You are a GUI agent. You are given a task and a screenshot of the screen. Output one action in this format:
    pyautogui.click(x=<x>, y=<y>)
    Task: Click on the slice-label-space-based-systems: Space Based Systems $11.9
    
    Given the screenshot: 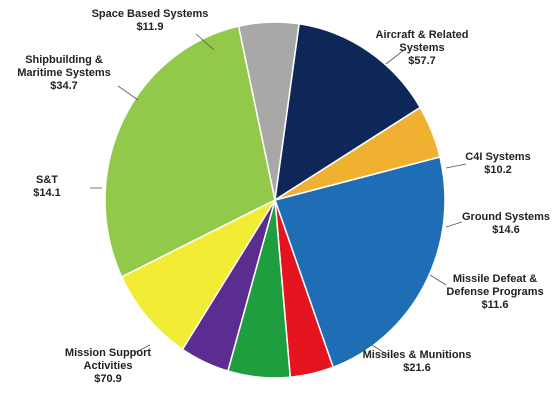 What is the action you would take?
    pyautogui.click(x=150, y=20)
    